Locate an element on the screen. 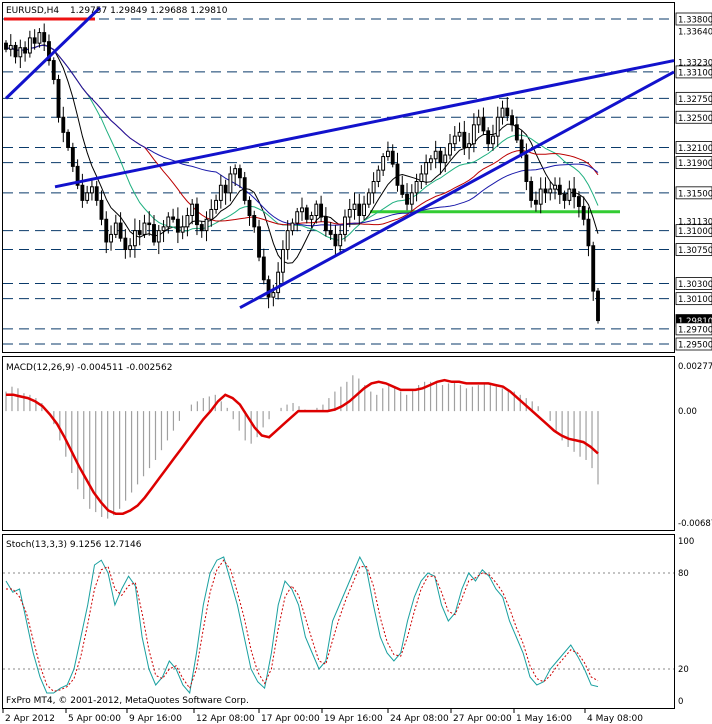 The width and height of the screenshot is (712, 724). price-tick-label: 1.33640 is located at coordinates (695, 33).